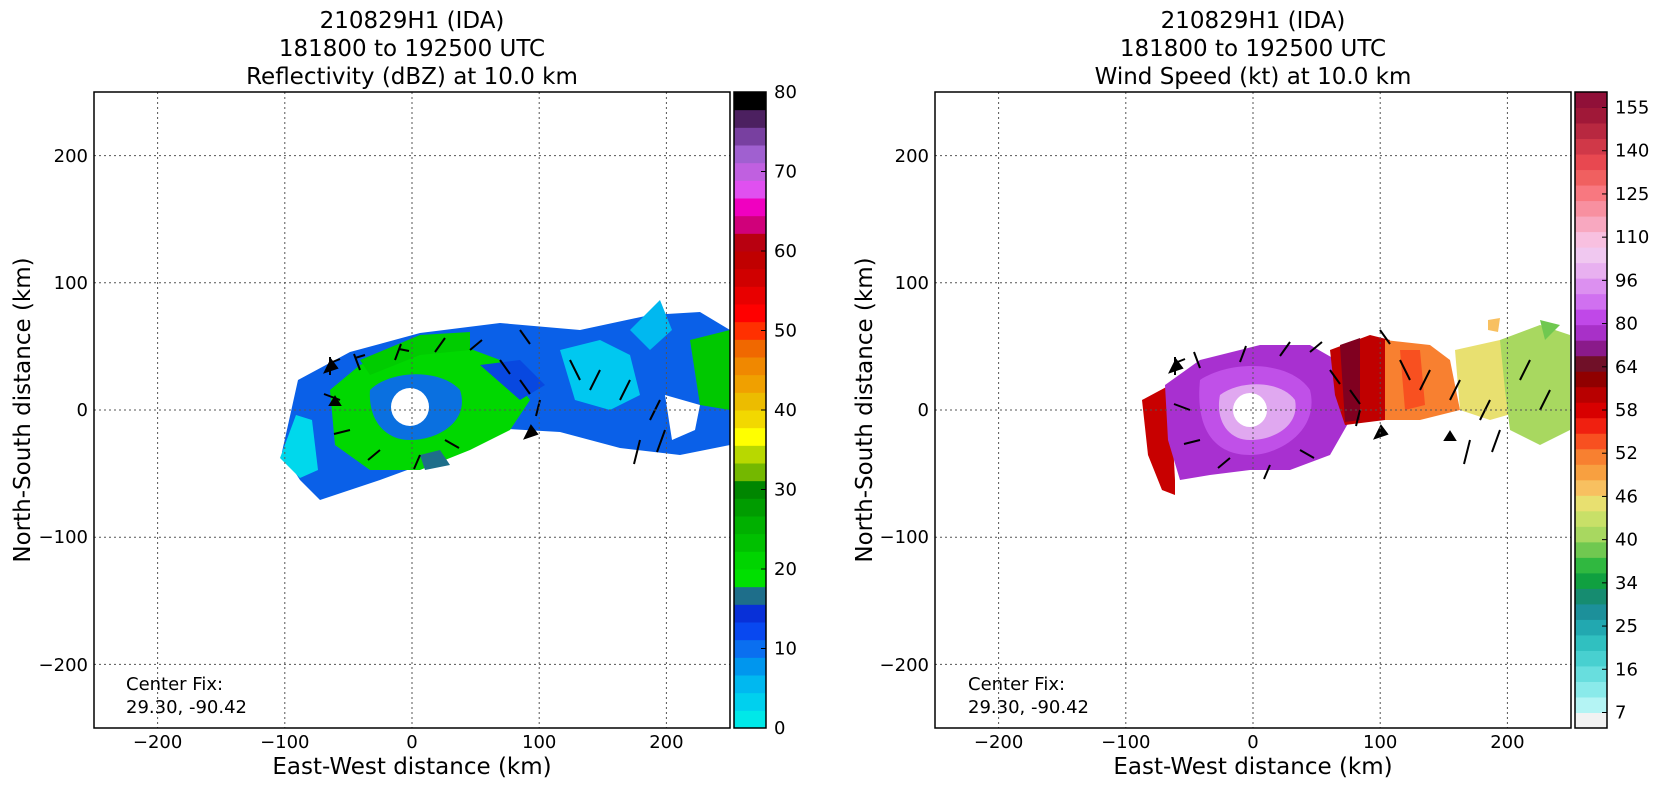 This screenshot has height=787, width=1655. What do you see at coordinates (912, 156) in the screenshot?
I see `y-tick-label: 200` at bounding box center [912, 156].